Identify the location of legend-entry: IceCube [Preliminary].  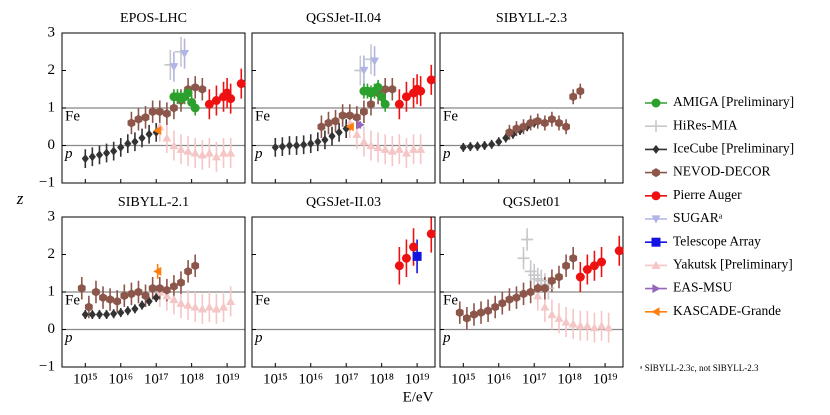
(719, 147).